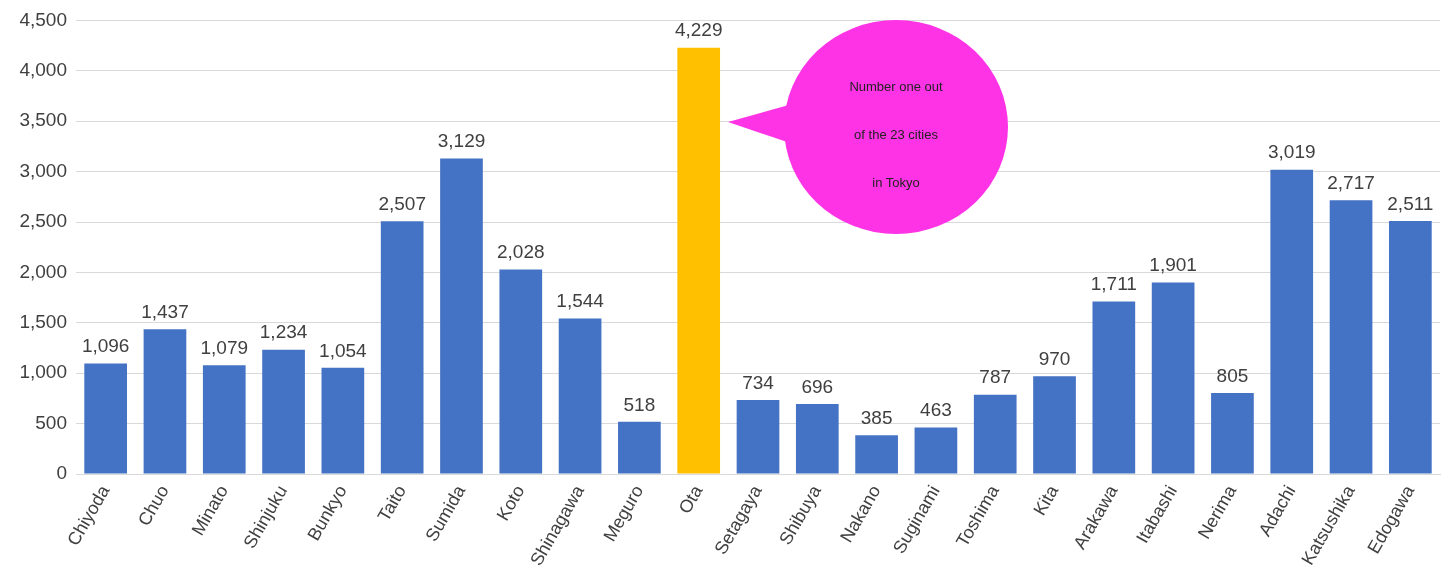 Image resolution: width=1448 pixels, height=582 pixels. Describe the element at coordinates (817, 386) in the screenshot. I see `data-label: 696` at that location.